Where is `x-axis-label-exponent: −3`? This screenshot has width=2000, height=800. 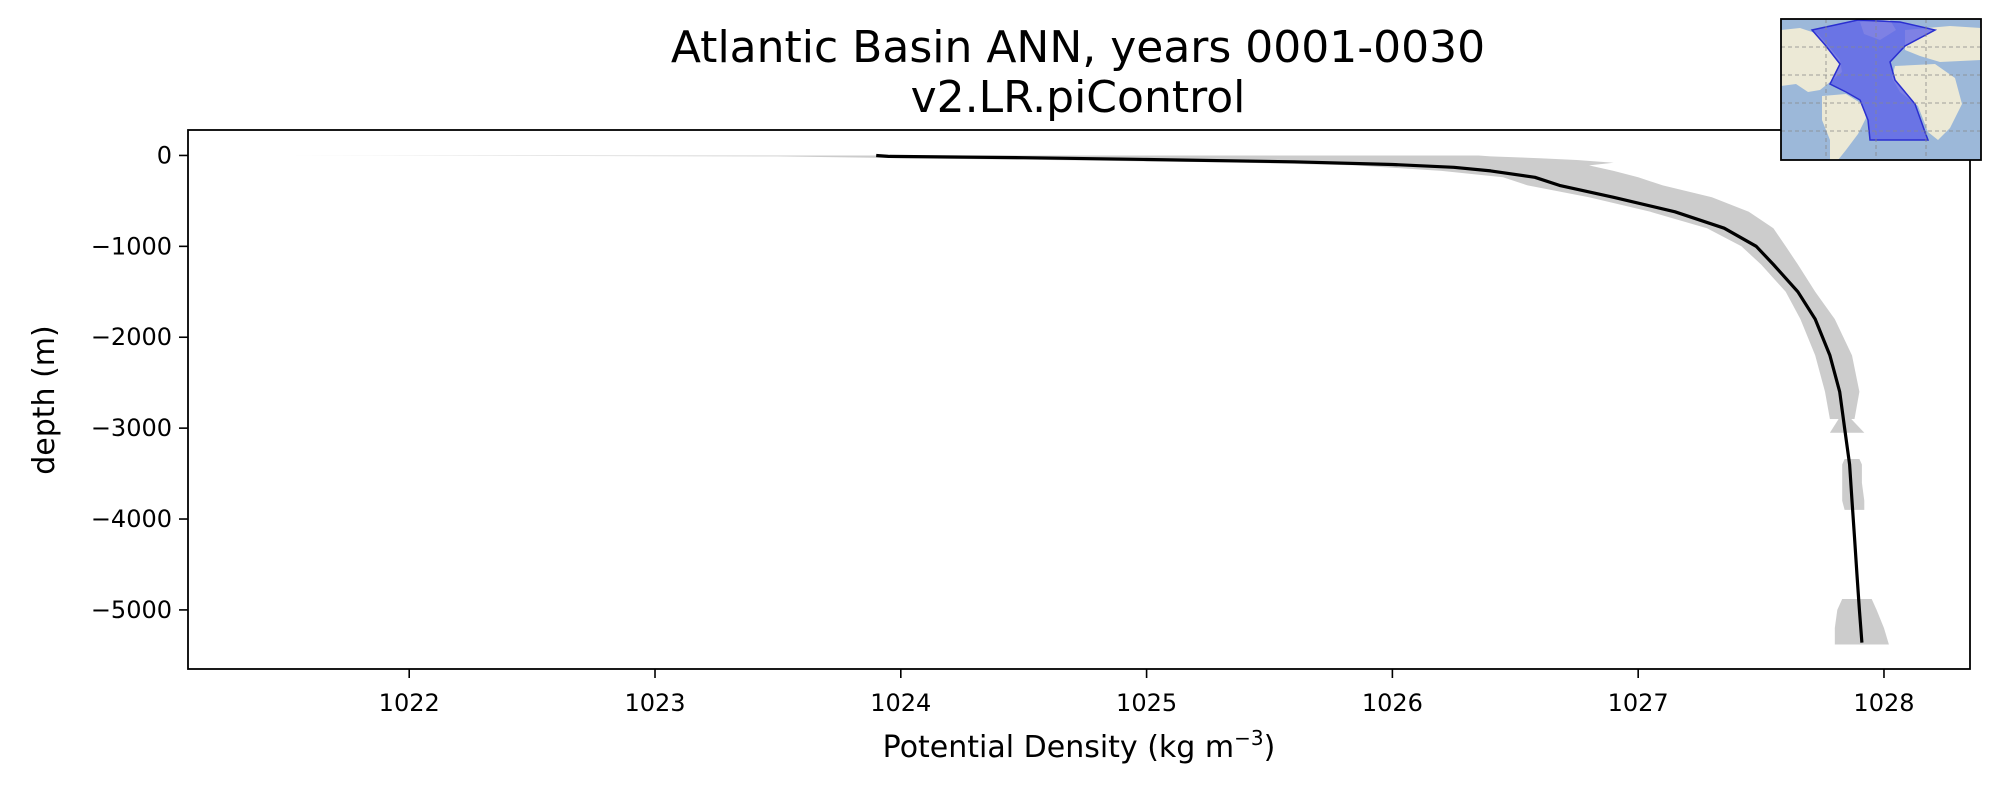 x-axis-label-exponent: −3 is located at coordinates (1248, 738).